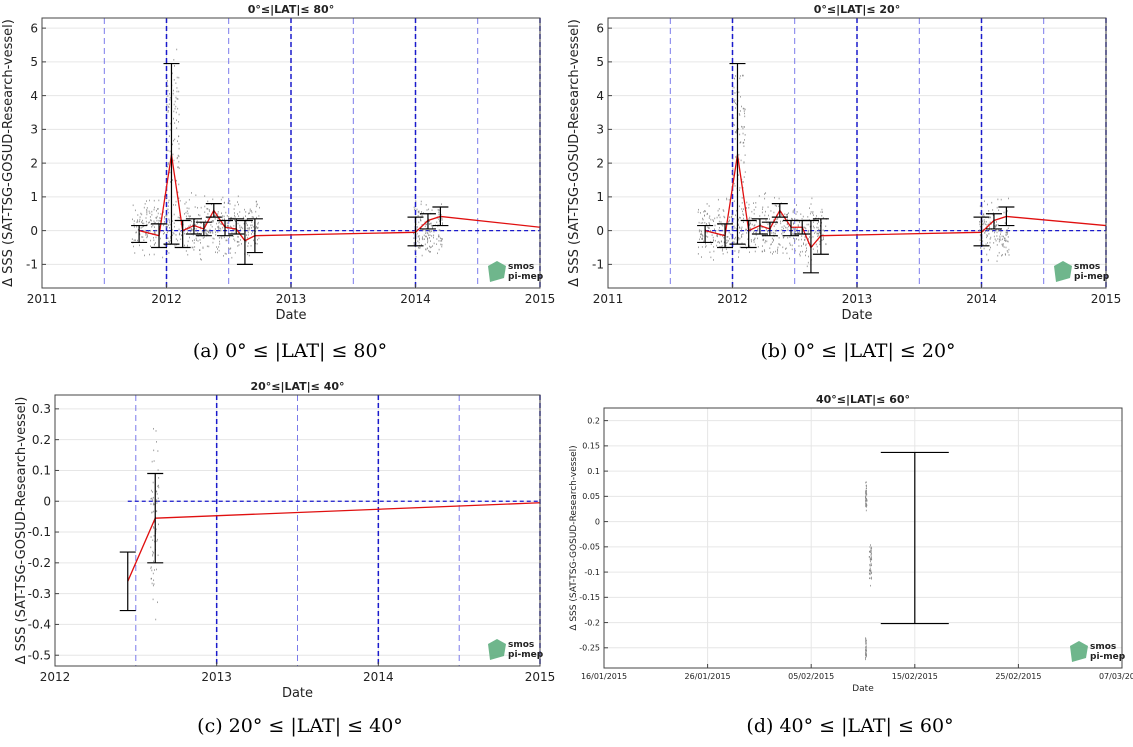 This screenshot has width=1133, height=747. Describe the element at coordinates (593, 471) in the screenshot. I see `y-tick-label: 0.1` at that location.